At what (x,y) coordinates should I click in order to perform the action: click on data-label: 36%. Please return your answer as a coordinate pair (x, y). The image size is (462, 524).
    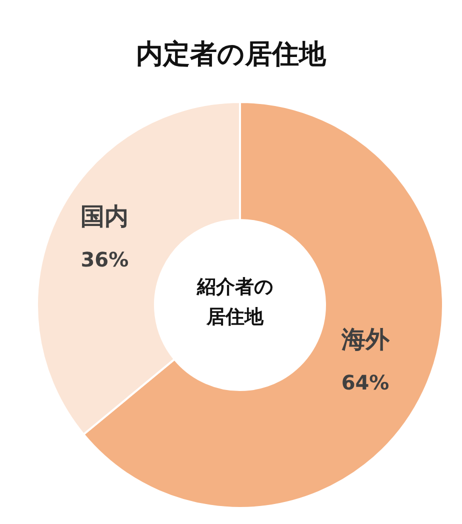
    Looking at the image, I should click on (104, 260).